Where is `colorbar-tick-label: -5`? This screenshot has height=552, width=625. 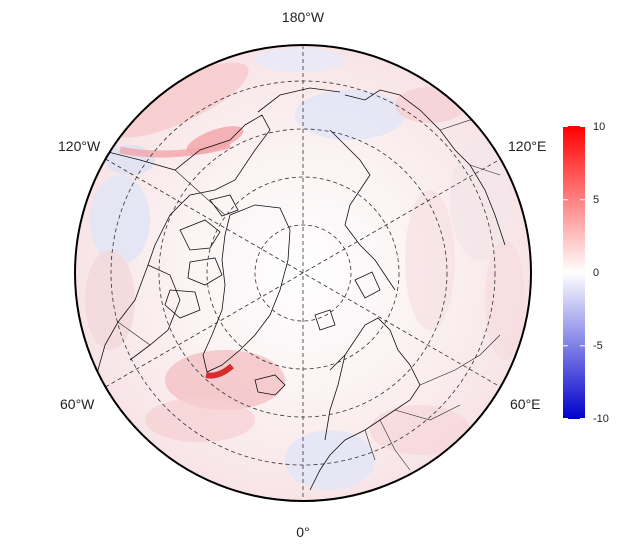 colorbar-tick-label: -5 is located at coordinates (598, 346).